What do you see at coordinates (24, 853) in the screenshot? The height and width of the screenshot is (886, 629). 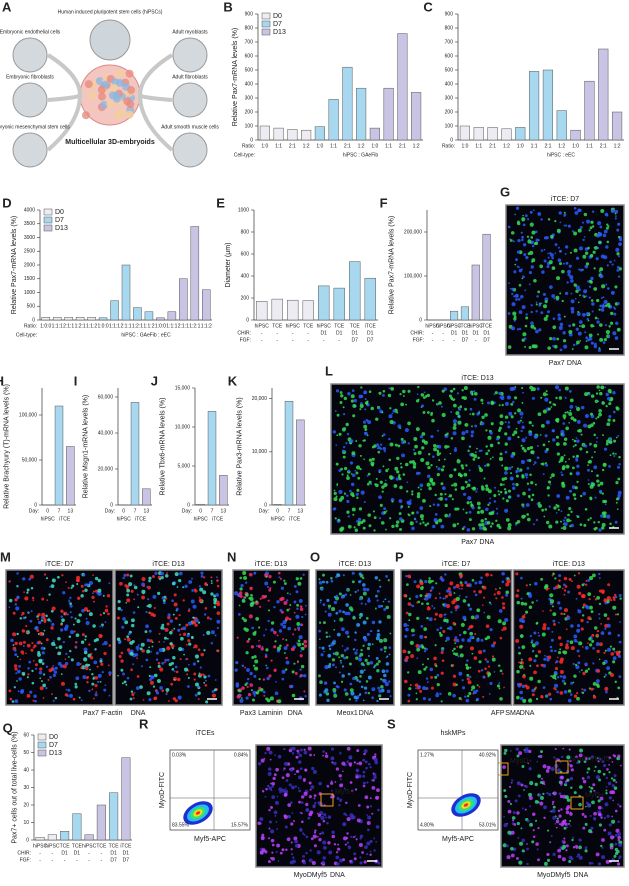 I see `x-row-label: CHIR:` at bounding box center [24, 853].